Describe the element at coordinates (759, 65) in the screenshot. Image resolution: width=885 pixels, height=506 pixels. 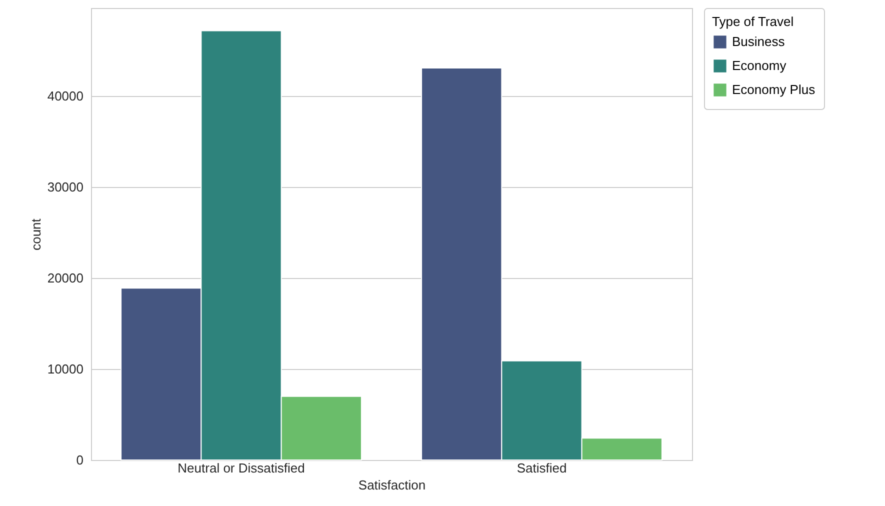
I see `legend-label: Economy` at that location.